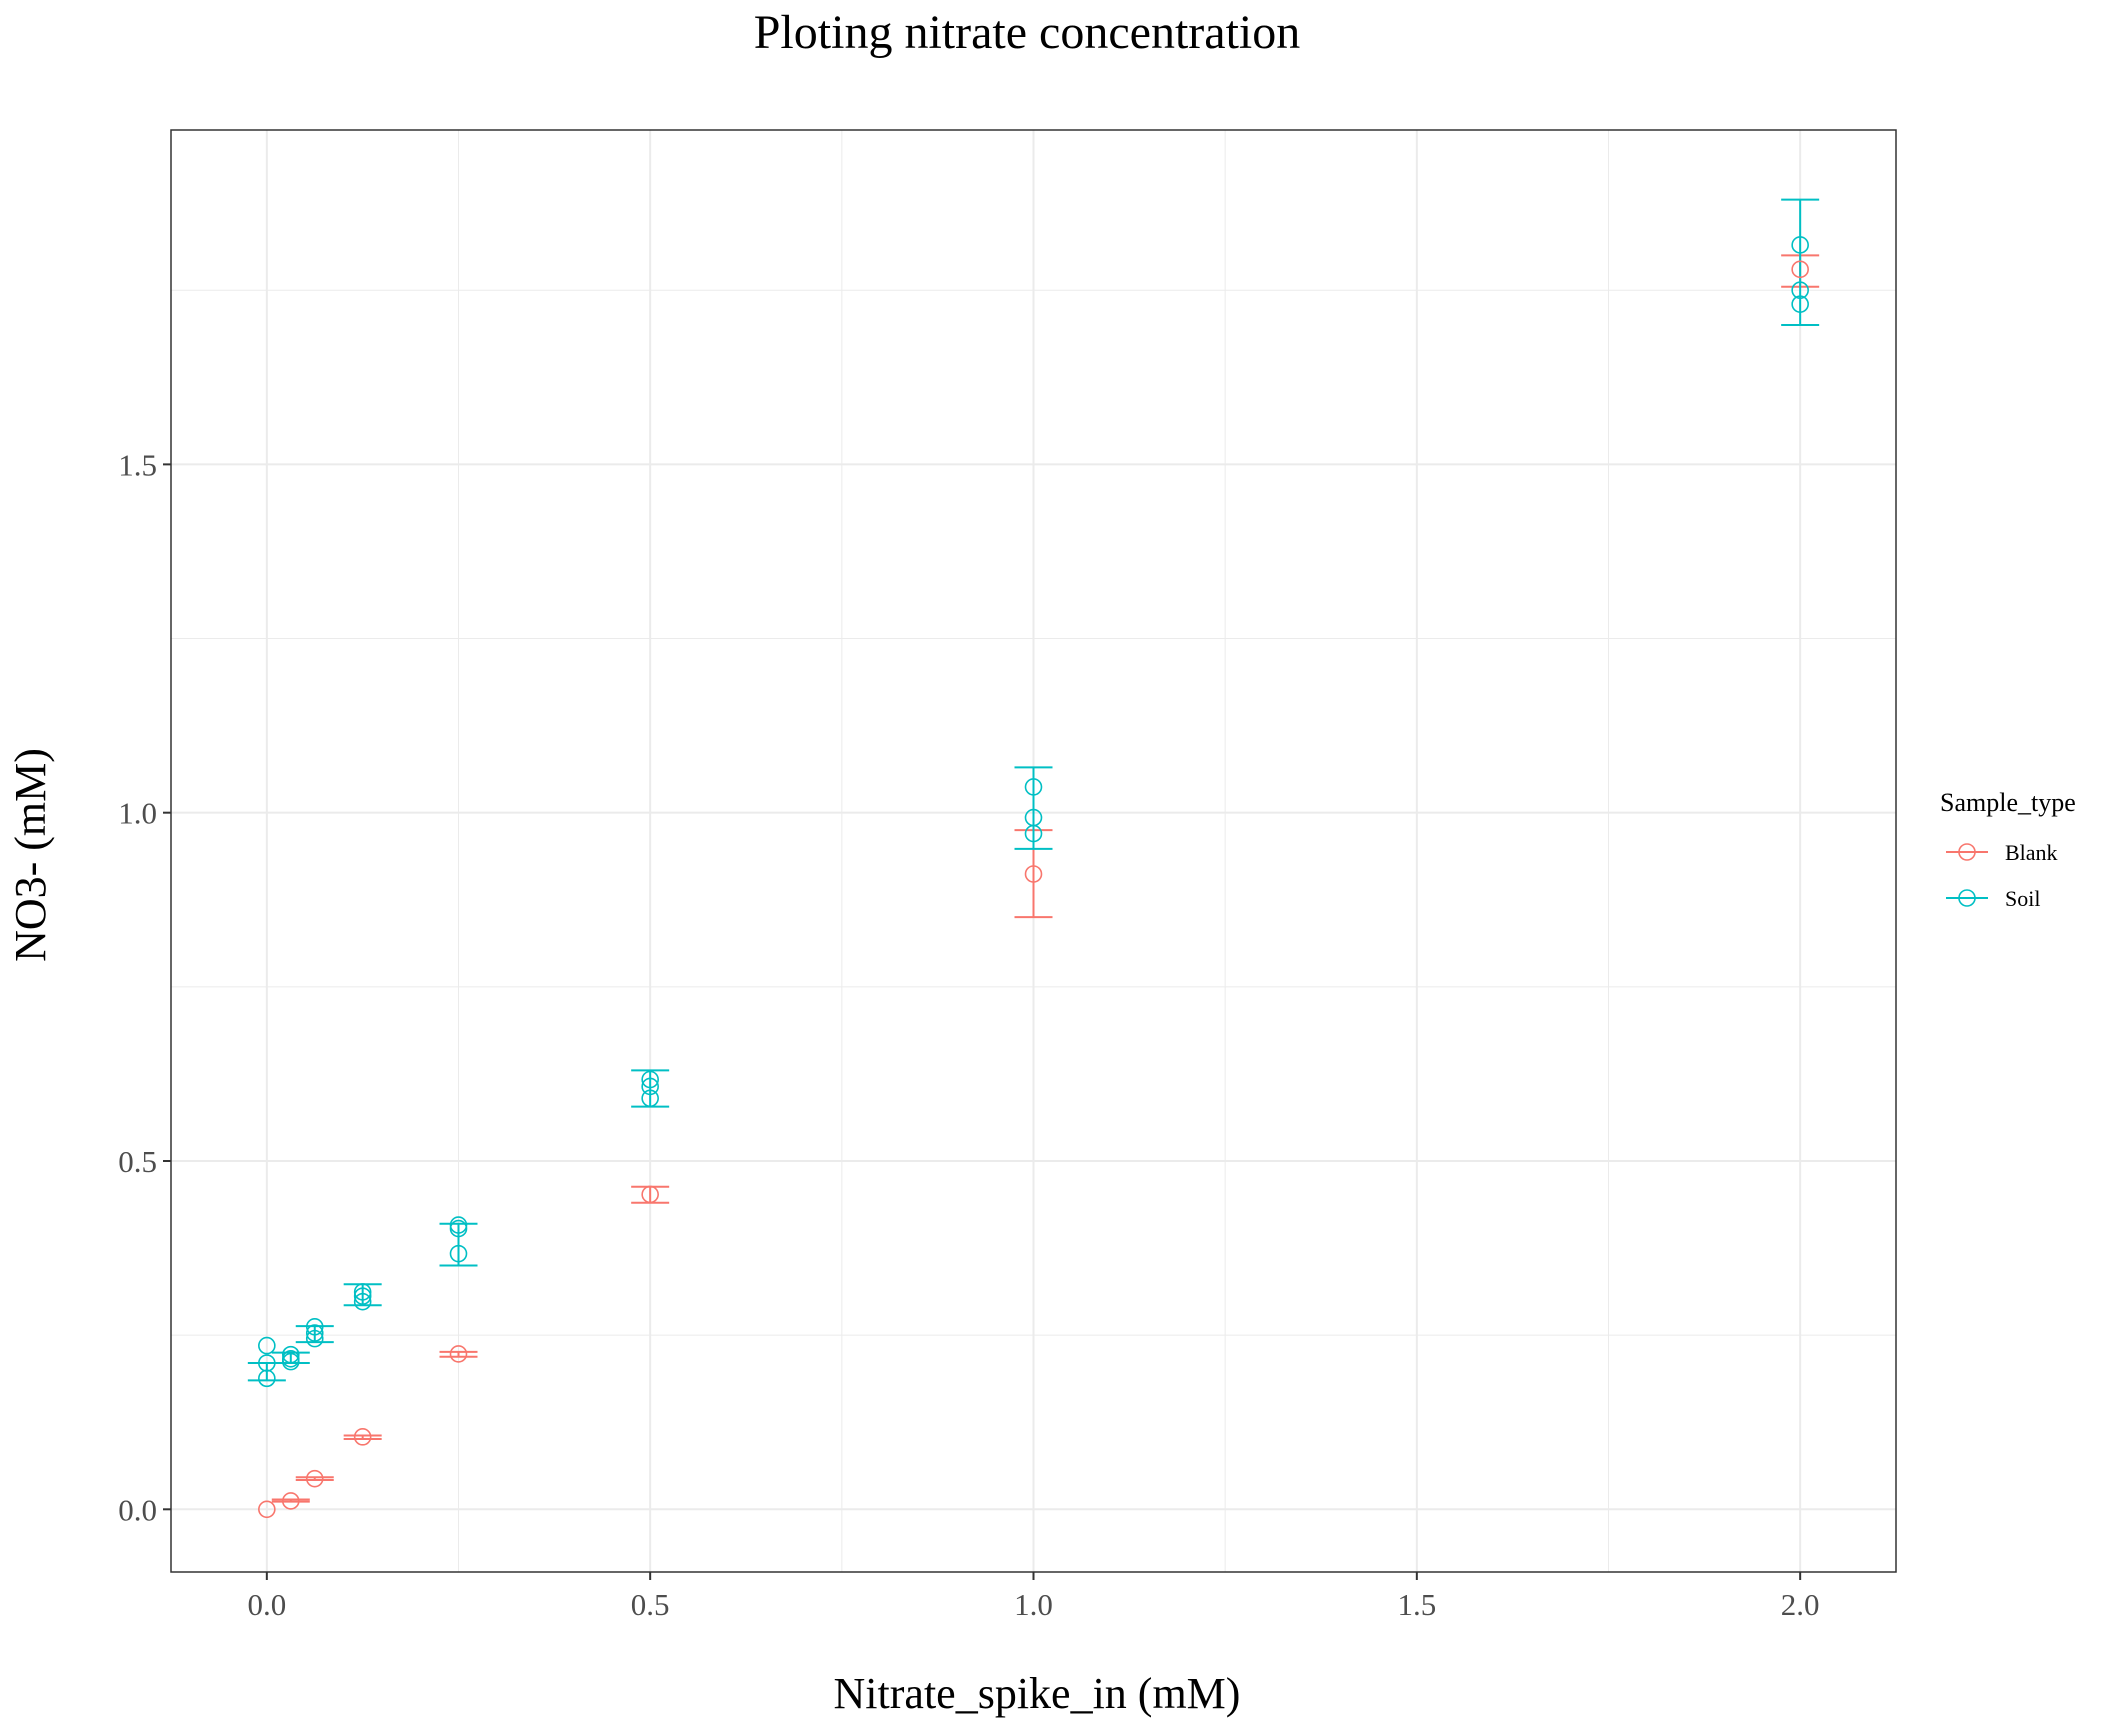 This screenshot has height=1728, width=2112. Describe the element at coordinates (1416, 1604) in the screenshot. I see `x-tick-label: 1.5` at that location.